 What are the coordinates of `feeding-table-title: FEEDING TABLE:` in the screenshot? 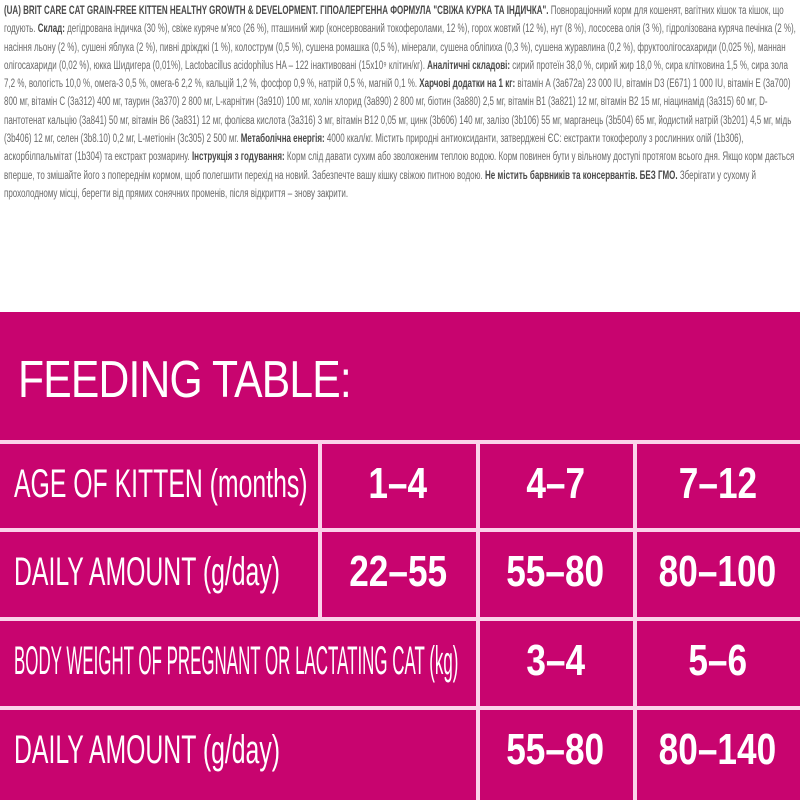 It's located at (185, 380).